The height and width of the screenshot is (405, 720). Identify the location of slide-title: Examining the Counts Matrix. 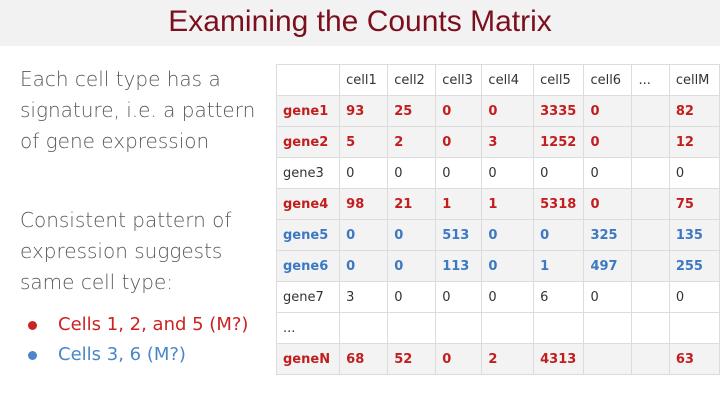
(360, 21).